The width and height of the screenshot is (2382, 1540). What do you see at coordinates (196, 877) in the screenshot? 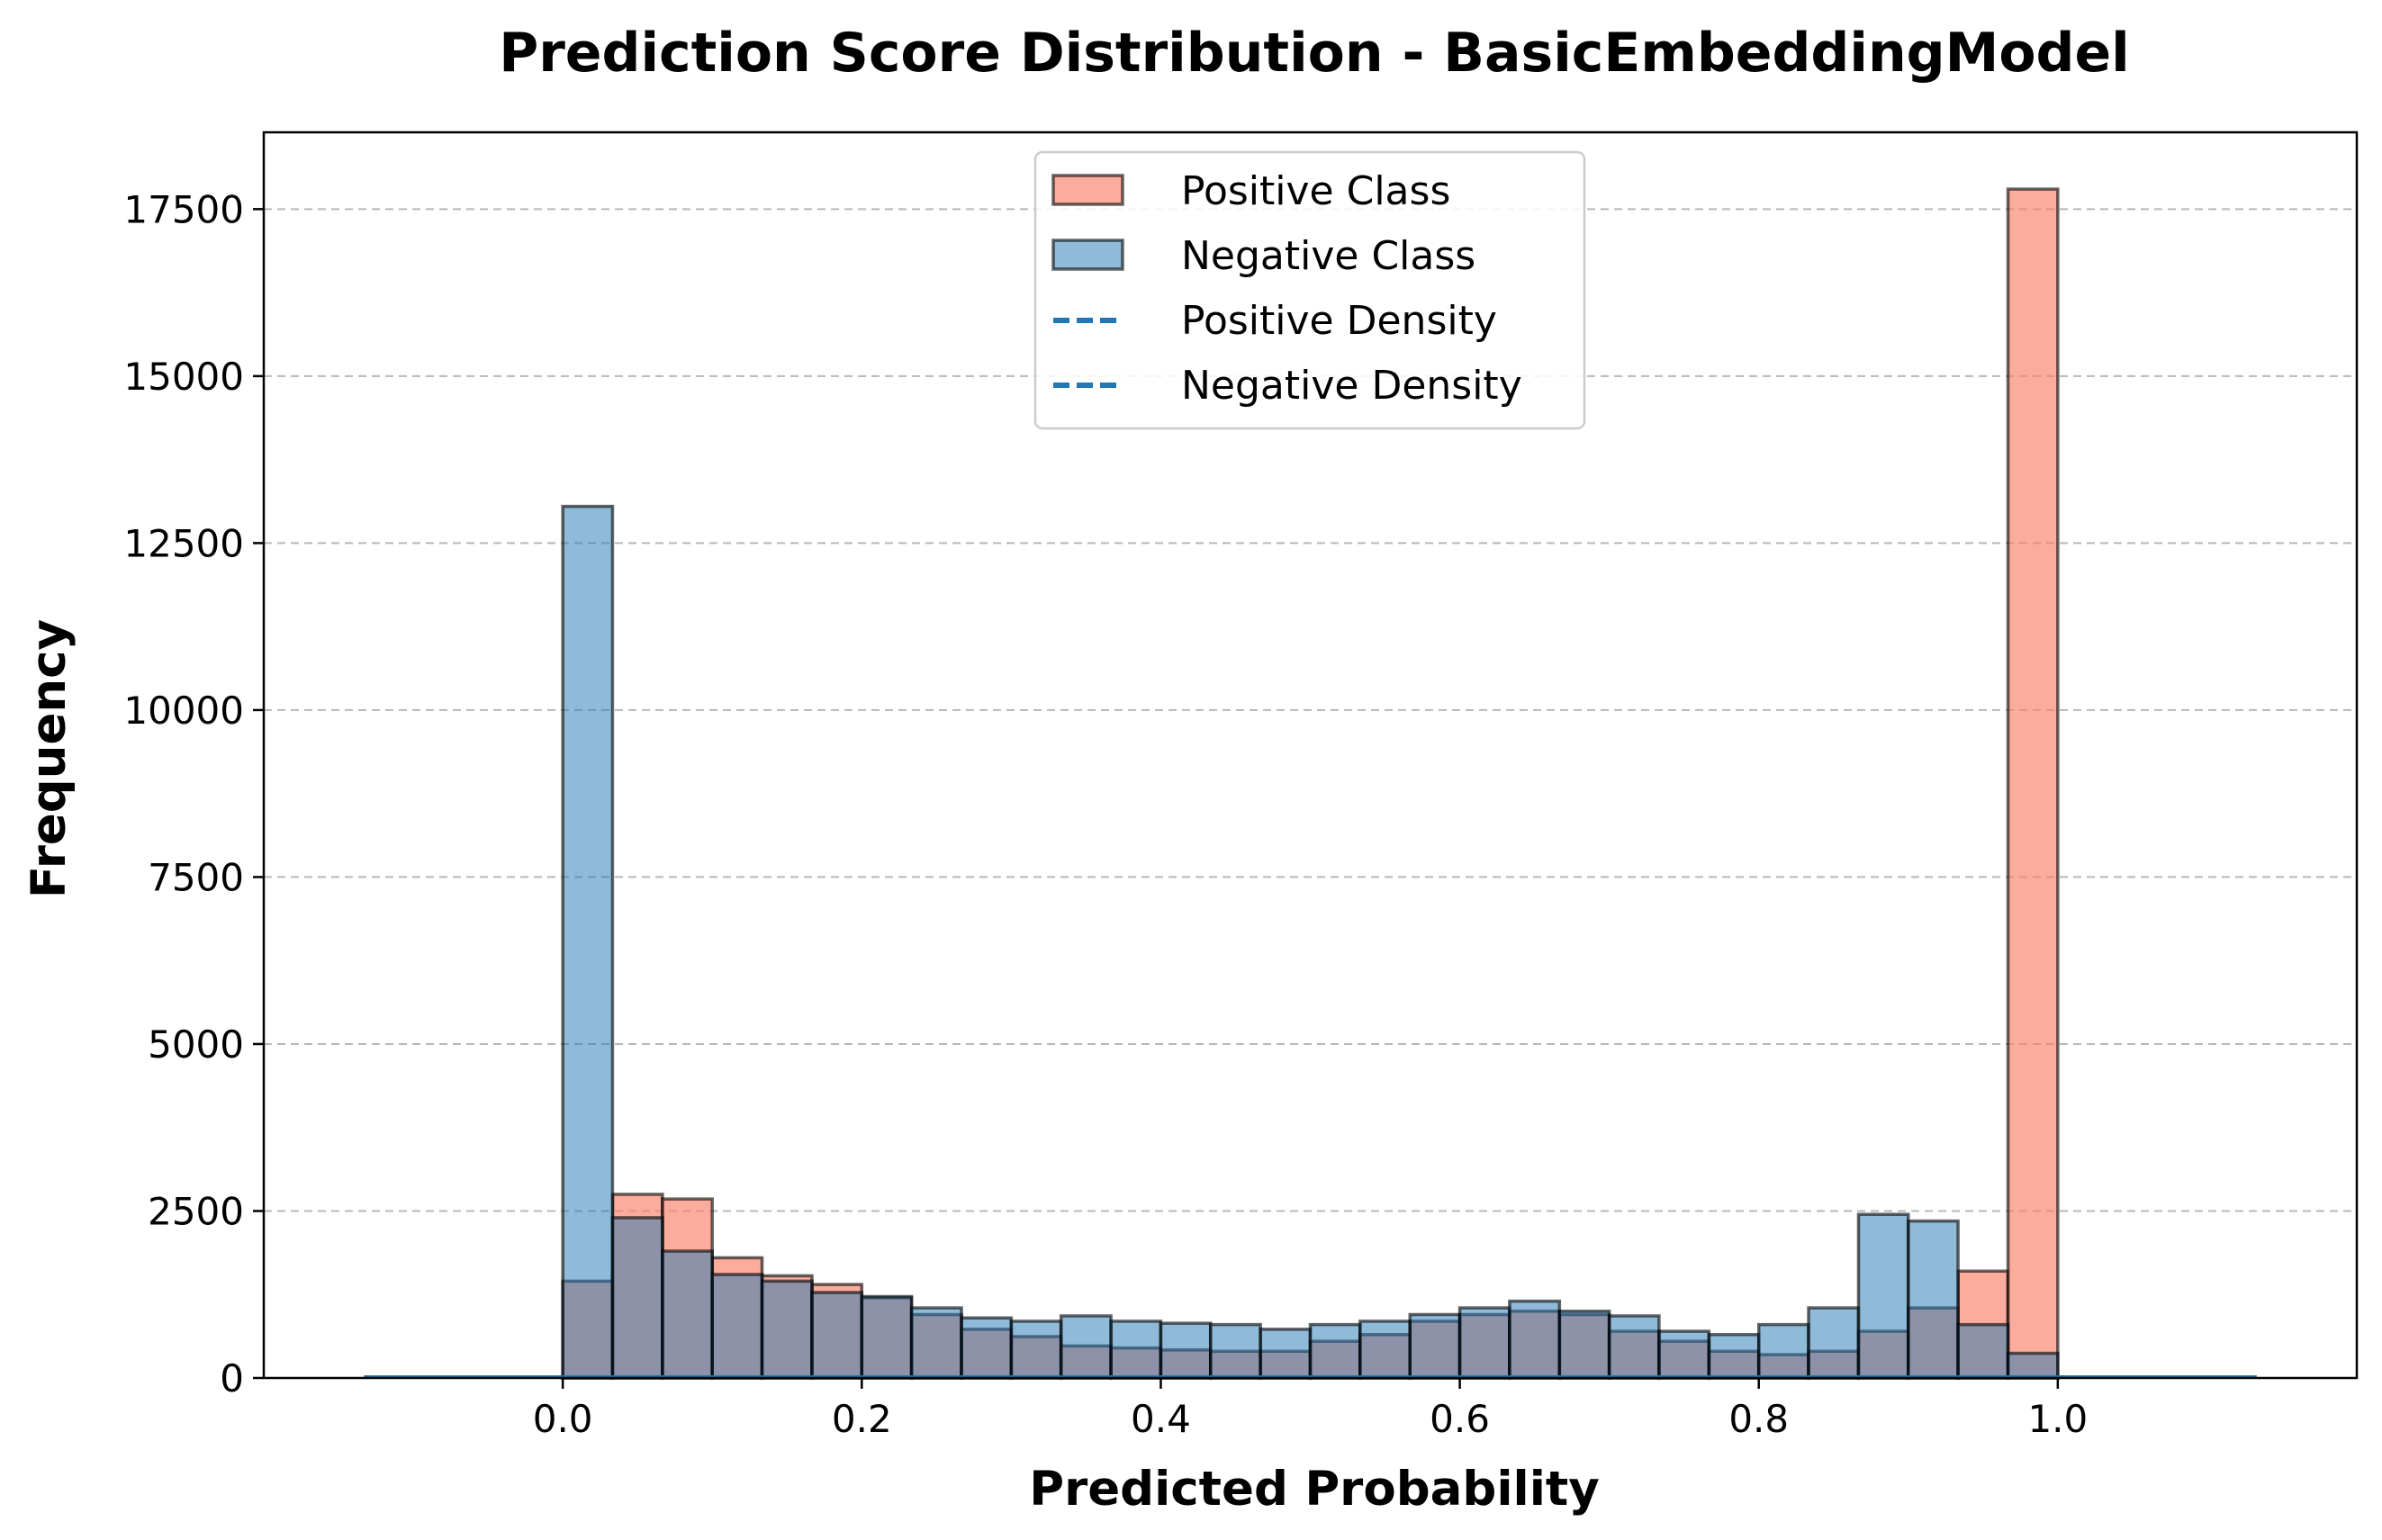
I see `y-tick-label: 7500` at bounding box center [196, 877].